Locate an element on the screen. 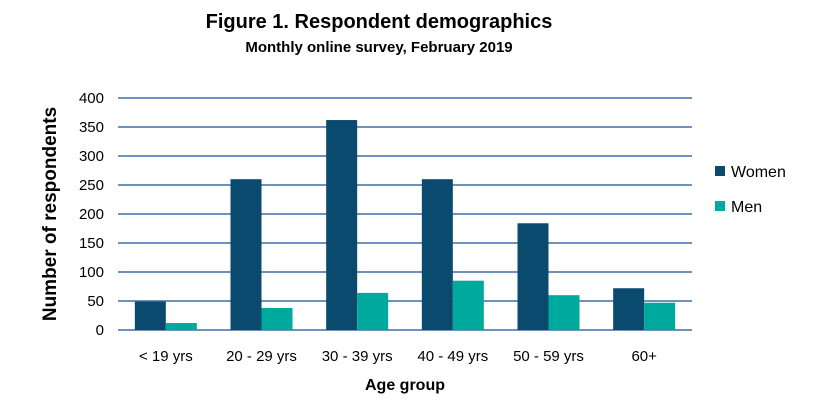  x-tick-label: 30 - 39 yrs is located at coordinates (357, 356).